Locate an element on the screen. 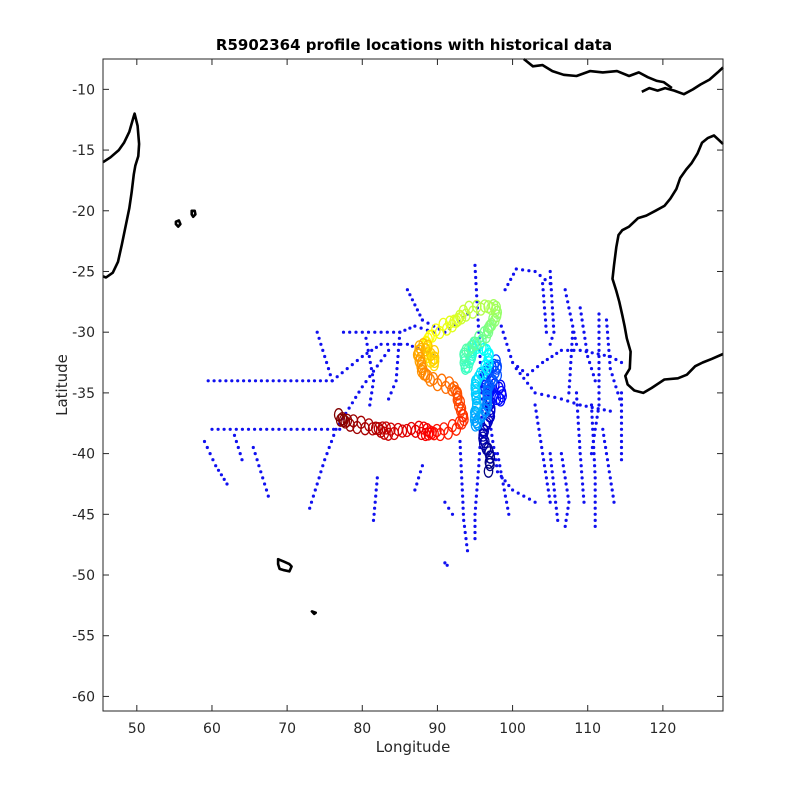 The height and width of the screenshot is (800, 800). y-tick-label: -55 is located at coordinates (83, 637).